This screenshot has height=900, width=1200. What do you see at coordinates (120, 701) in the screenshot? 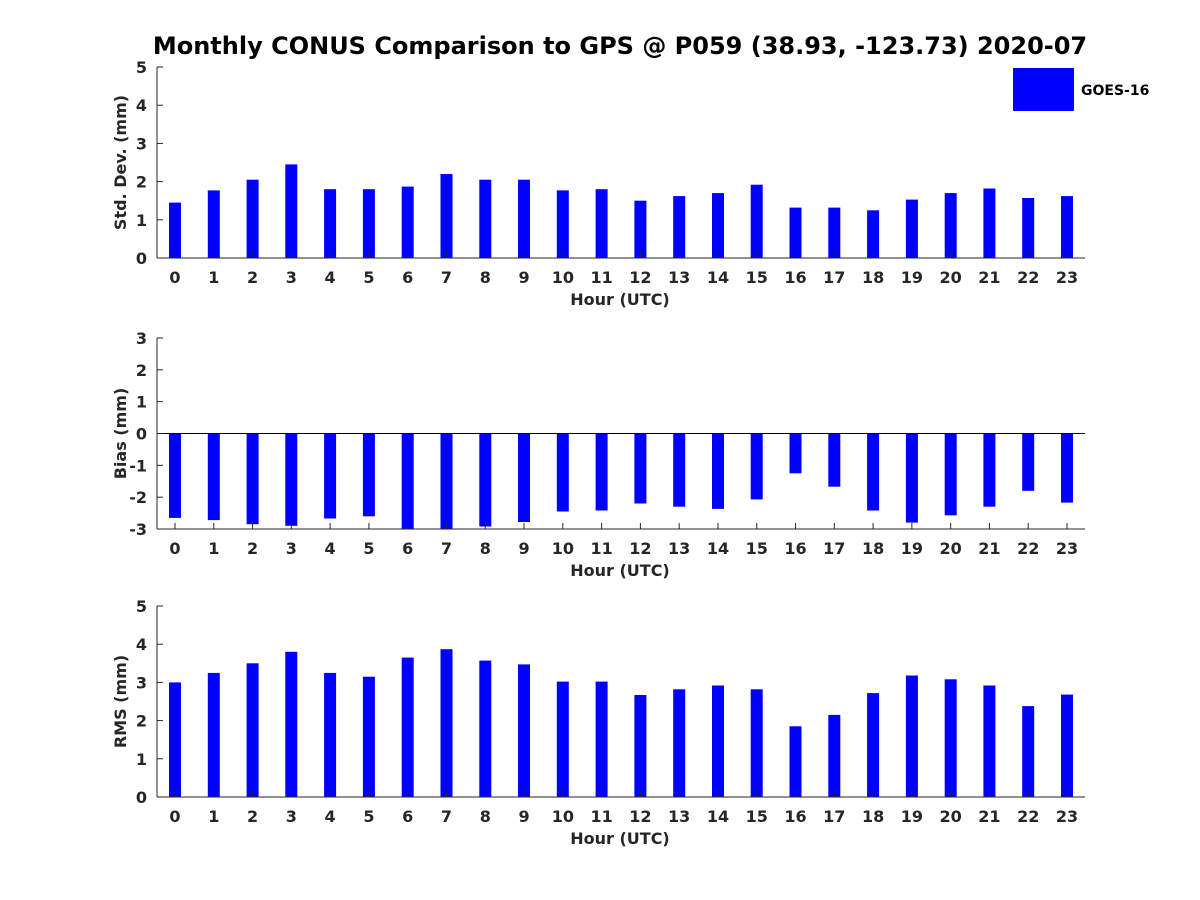
I see `y-axis-label: RMS (mm)` at bounding box center [120, 701].